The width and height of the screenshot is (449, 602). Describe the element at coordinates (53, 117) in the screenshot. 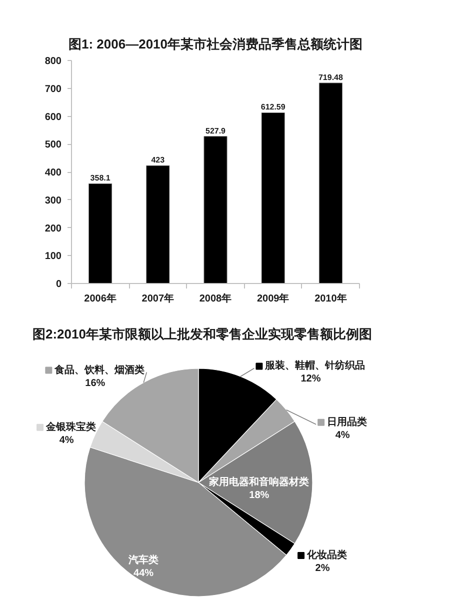

I see `y-tick-label: 600` at that location.